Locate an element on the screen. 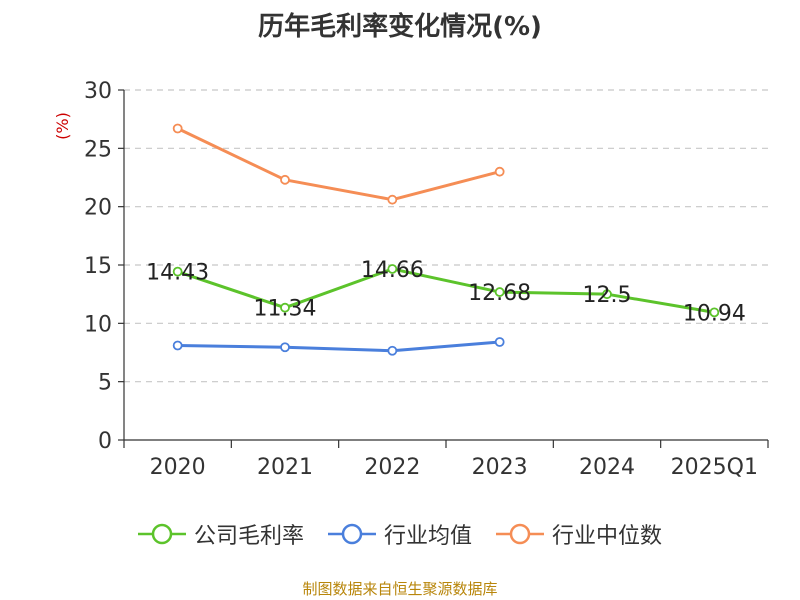 The image size is (800, 600). x-tick-label: 2021 is located at coordinates (285, 467).